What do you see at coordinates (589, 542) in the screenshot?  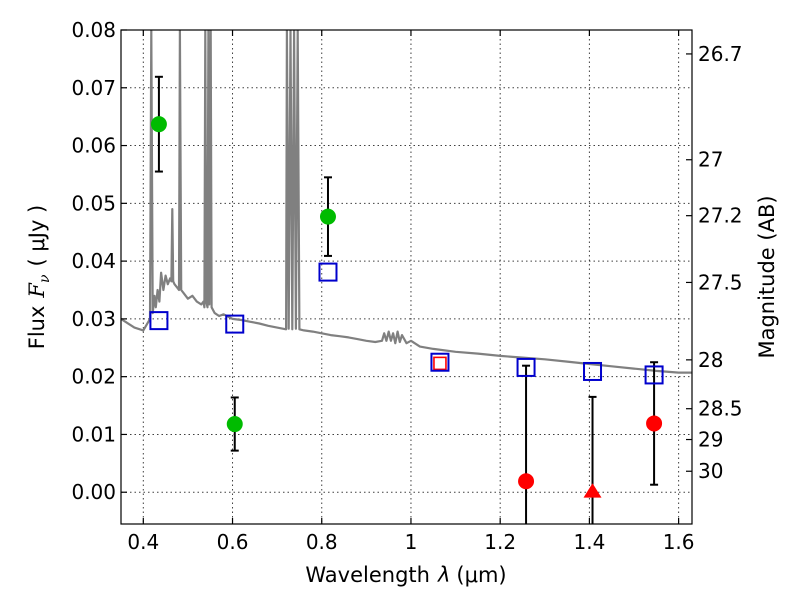 I see `x-tick-label: 1.4` at bounding box center [589, 542].